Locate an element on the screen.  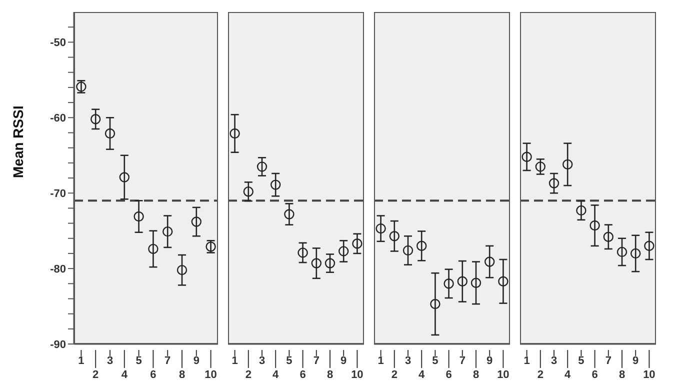
y-tick-label: -50 is located at coordinates (58, 43).